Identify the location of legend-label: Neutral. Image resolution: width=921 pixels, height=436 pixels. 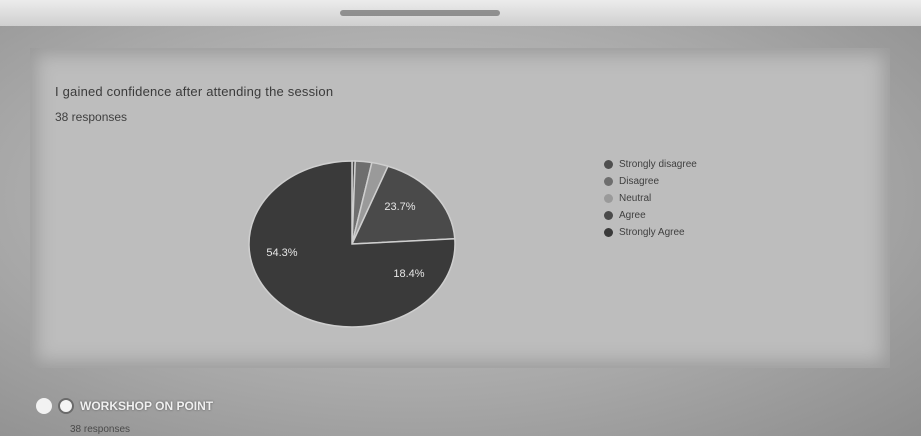
(635, 198).